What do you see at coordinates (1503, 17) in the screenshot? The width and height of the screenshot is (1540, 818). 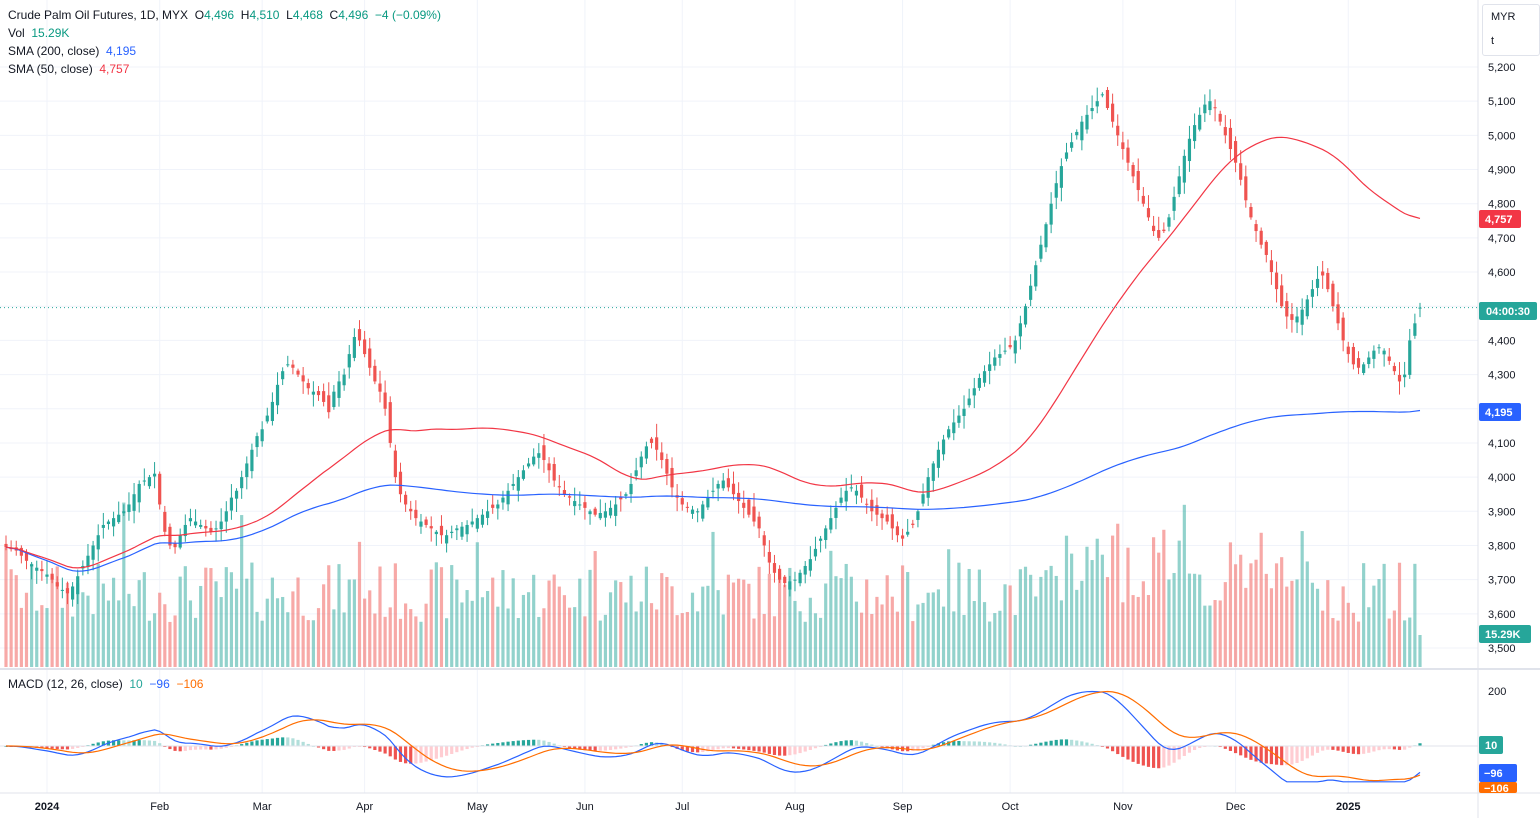 I see `currency-label: MYR` at bounding box center [1503, 17].